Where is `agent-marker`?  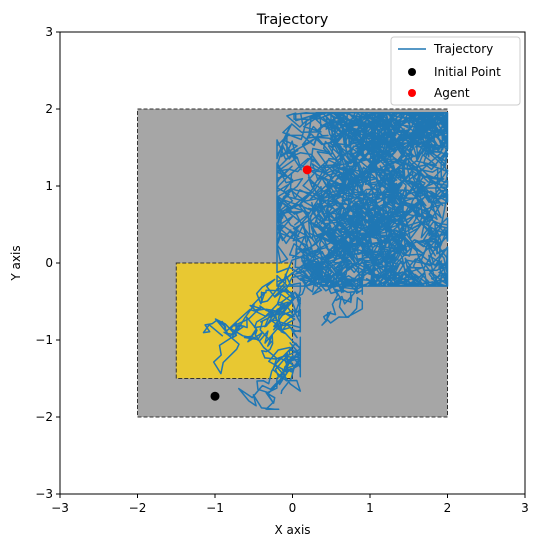 agent-marker is located at coordinates (307, 170).